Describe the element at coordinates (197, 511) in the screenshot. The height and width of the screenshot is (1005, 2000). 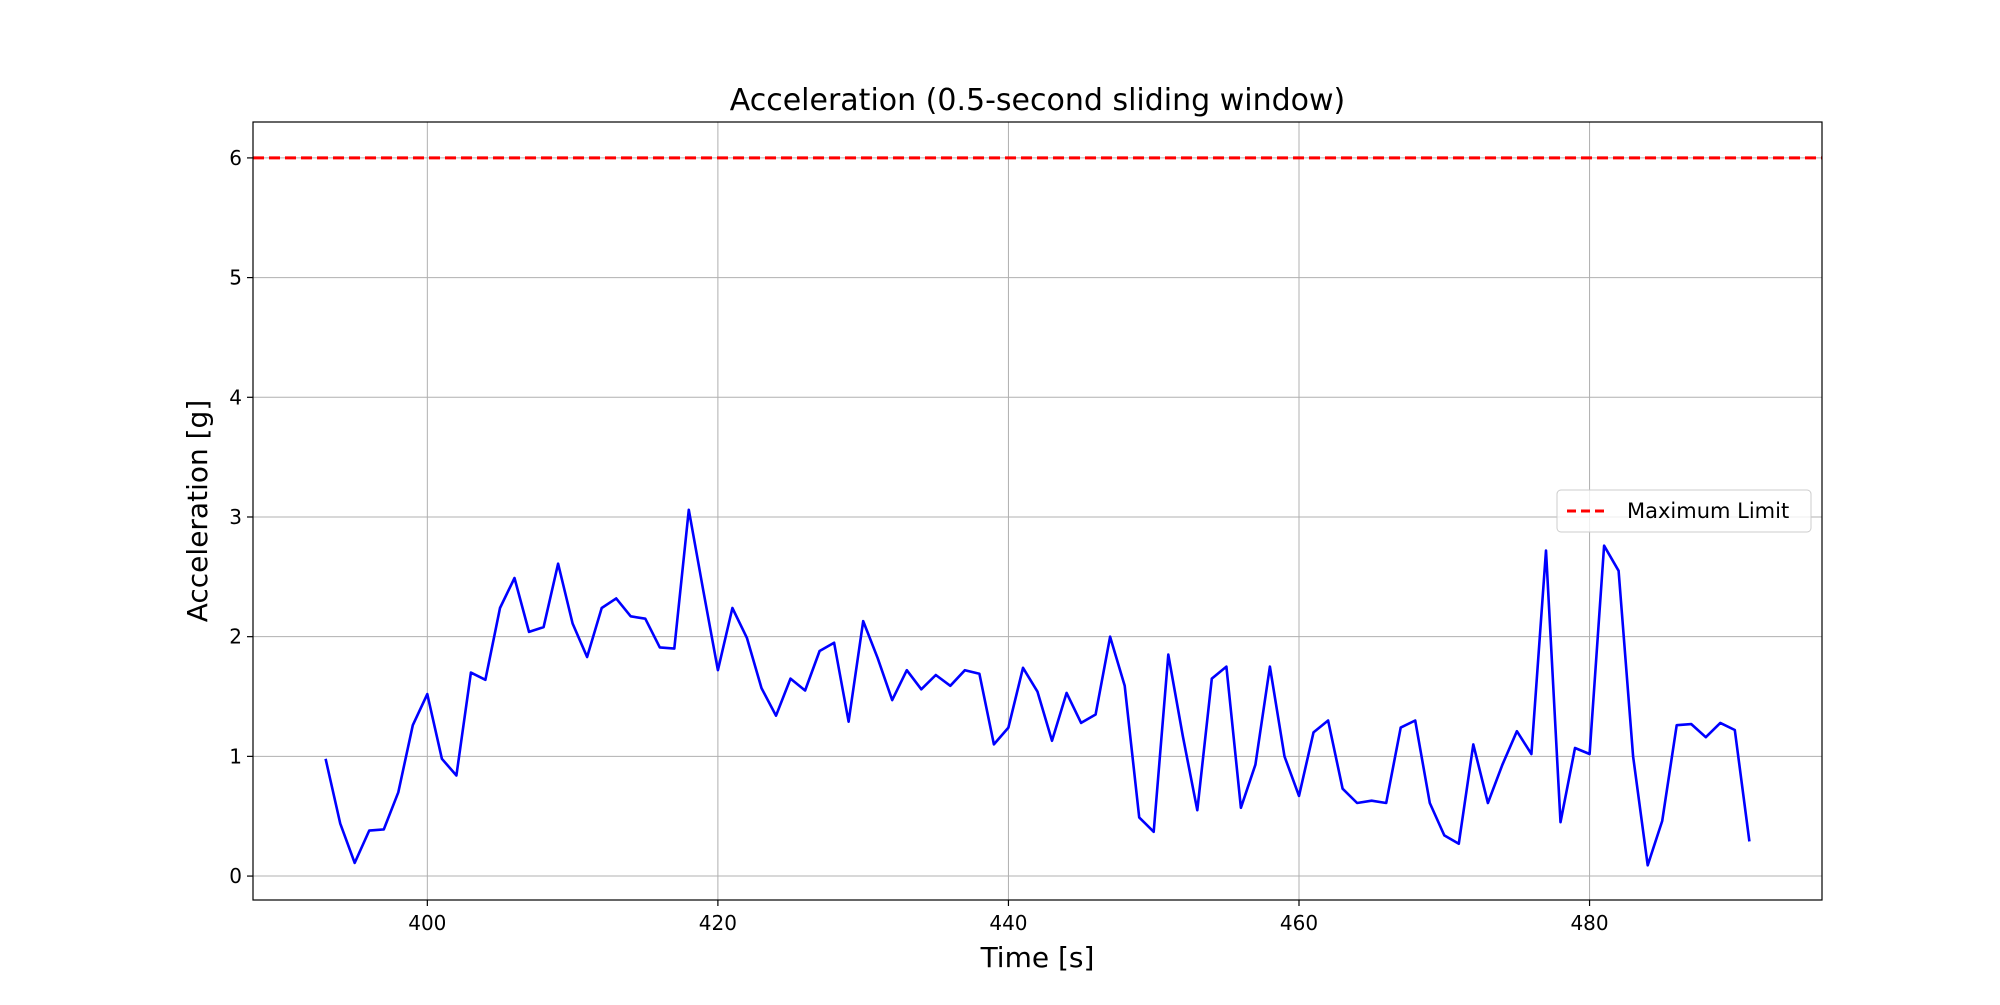
I see `y-axis-label: Acceleration [g]` at that location.